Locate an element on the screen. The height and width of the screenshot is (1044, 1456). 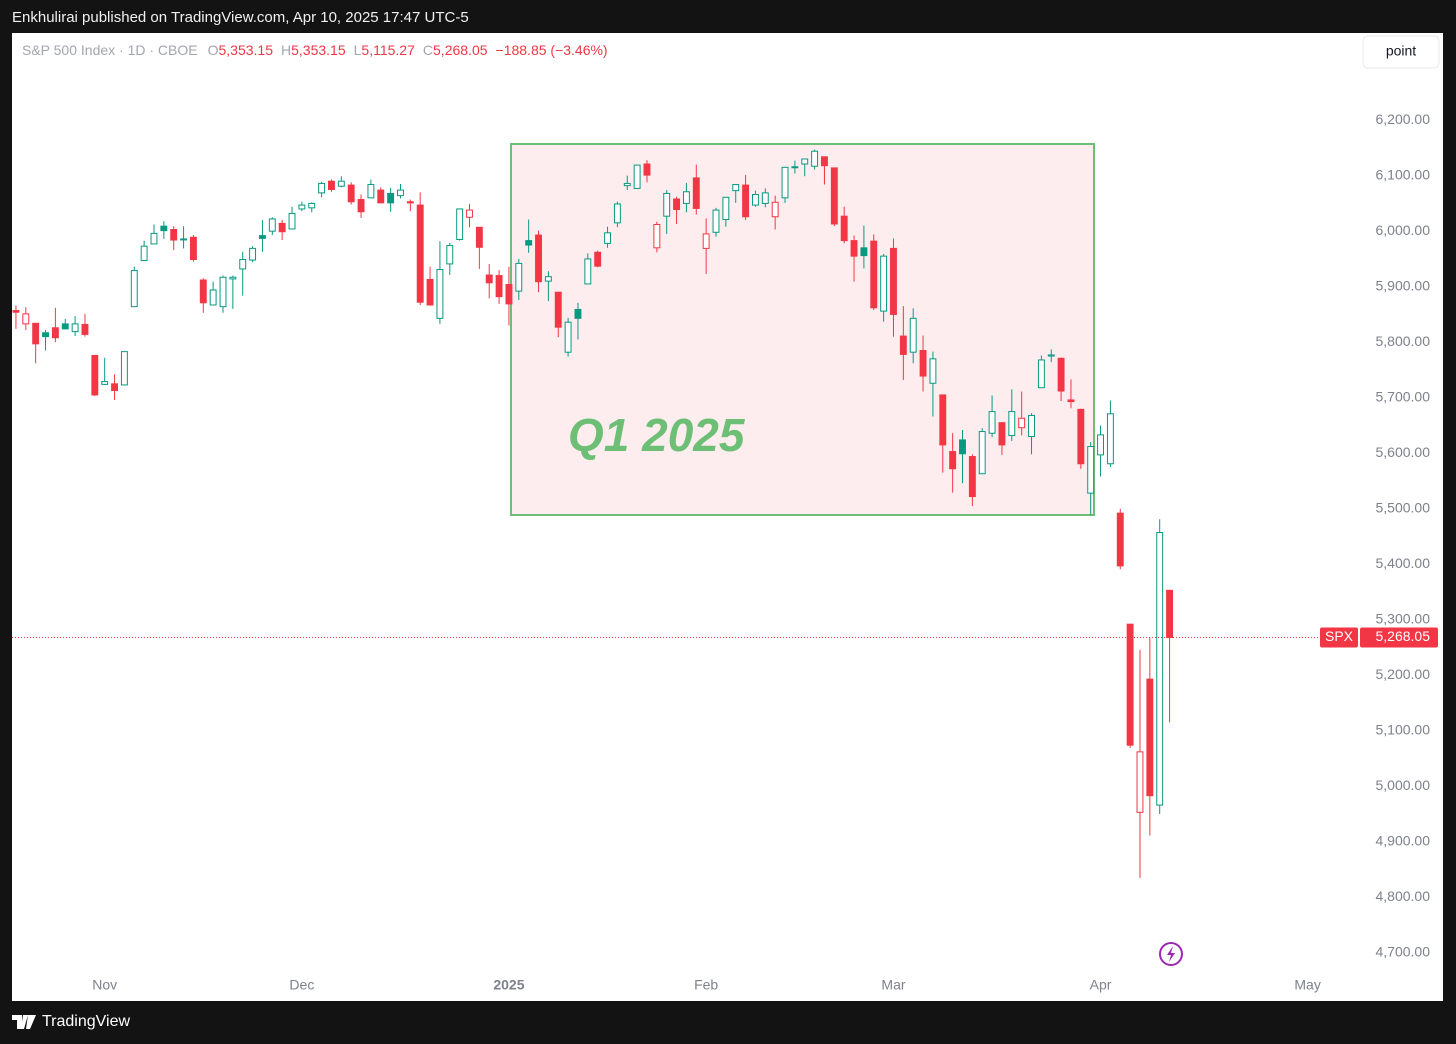
legend-value: 5,353.15 is located at coordinates (246, 50).